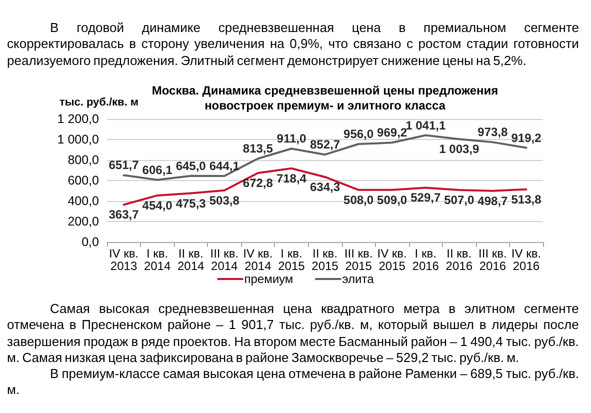 The height and width of the screenshot is (413, 591). Describe the element at coordinates (526, 199) in the screenshot. I see `data-label: 513,8` at that location.